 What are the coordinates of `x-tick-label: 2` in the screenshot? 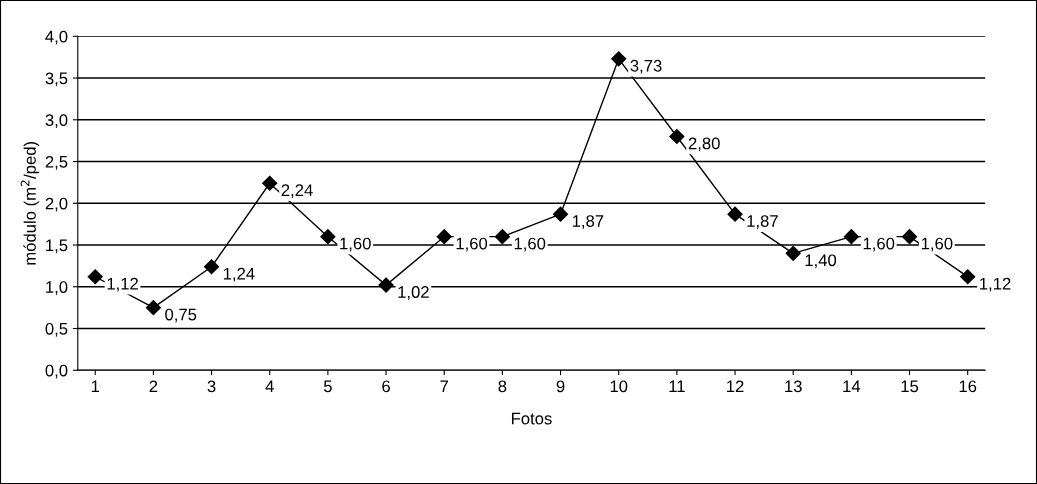 It's located at (153, 386).